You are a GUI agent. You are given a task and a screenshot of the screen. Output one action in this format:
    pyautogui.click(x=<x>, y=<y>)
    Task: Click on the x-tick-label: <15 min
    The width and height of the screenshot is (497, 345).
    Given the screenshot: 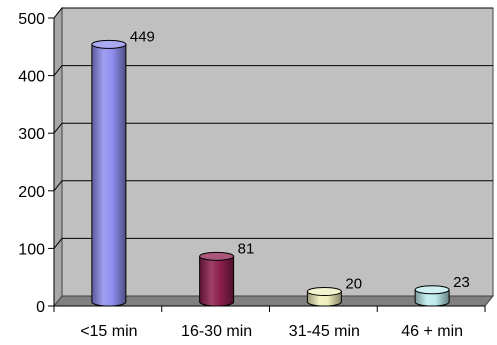 What is the action you would take?
    pyautogui.click(x=108, y=331)
    